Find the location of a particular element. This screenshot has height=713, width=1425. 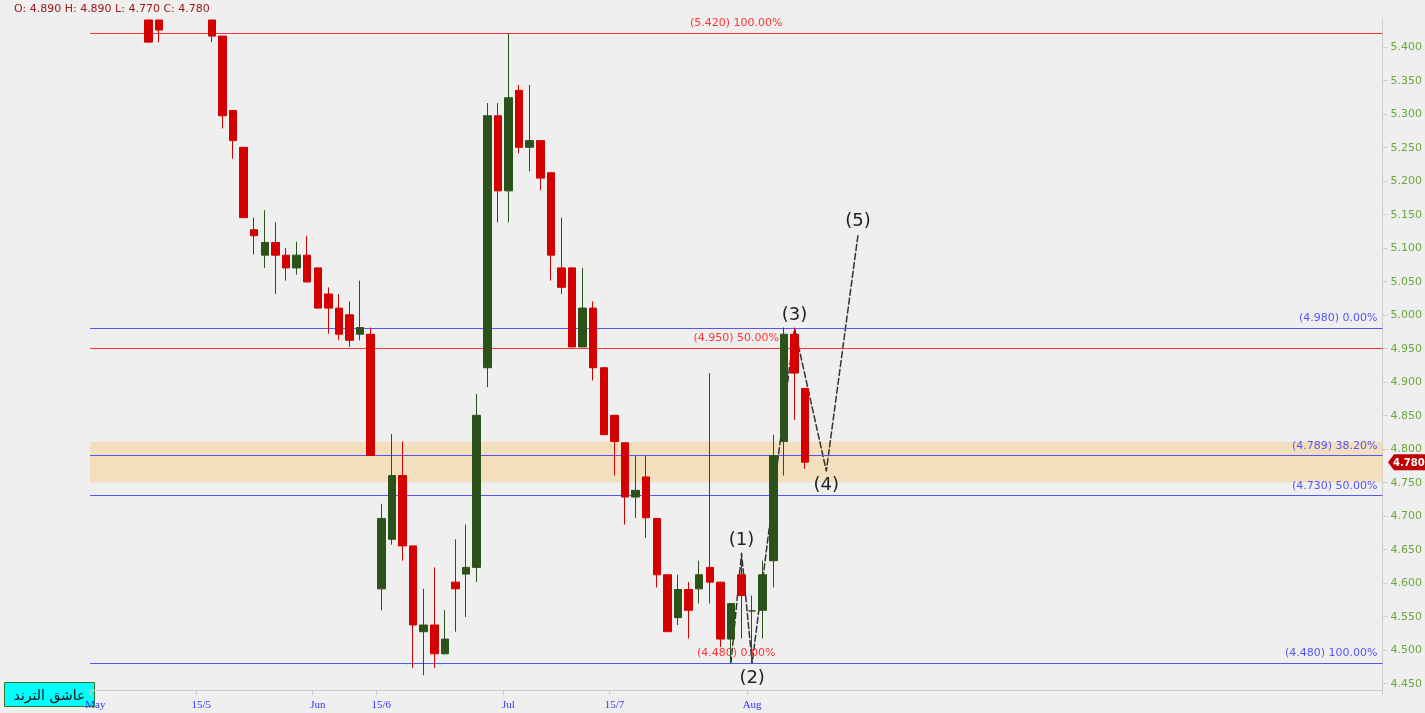

x-tick-label: 15/6 is located at coordinates (381, 703).